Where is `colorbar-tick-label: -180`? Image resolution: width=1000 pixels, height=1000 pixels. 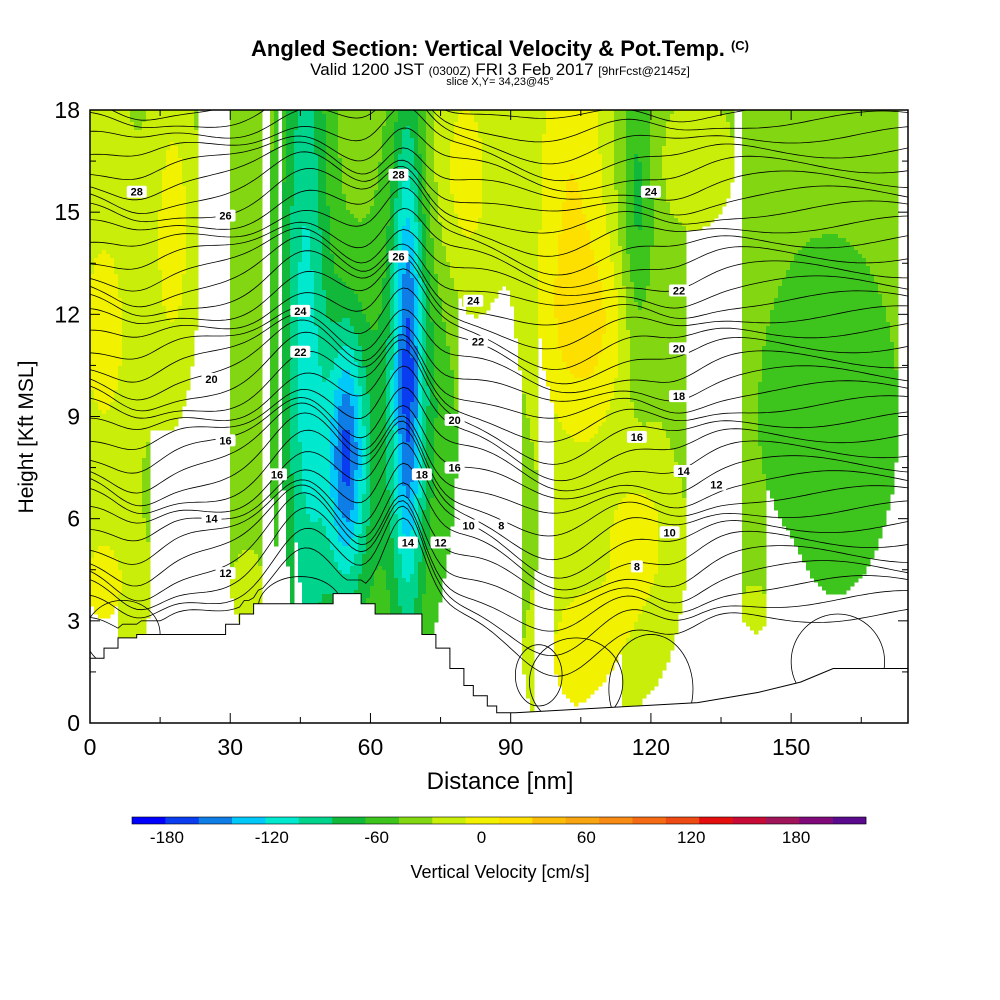
colorbar-tick-label: -180 is located at coordinates (167, 837).